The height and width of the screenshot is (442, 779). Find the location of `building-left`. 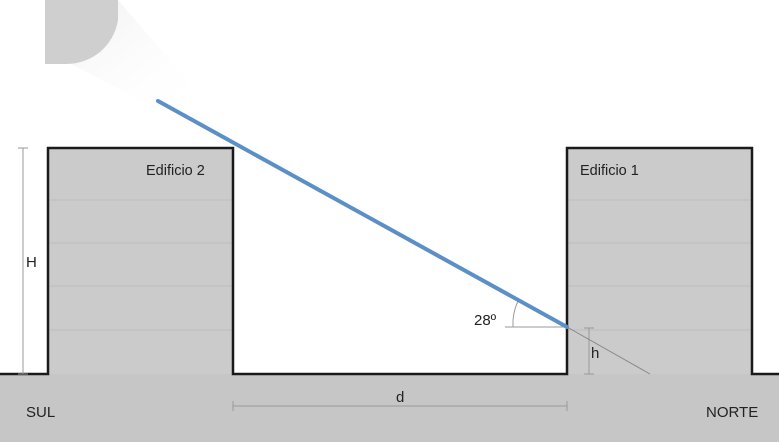

building-left is located at coordinates (140, 261).